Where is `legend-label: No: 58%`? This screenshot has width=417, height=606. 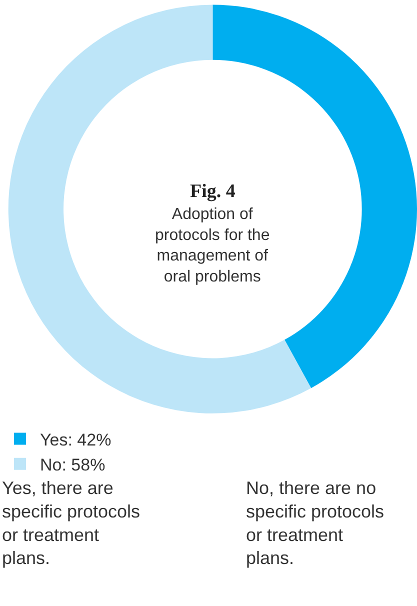
legend-label: No: 58% is located at coordinates (73, 464).